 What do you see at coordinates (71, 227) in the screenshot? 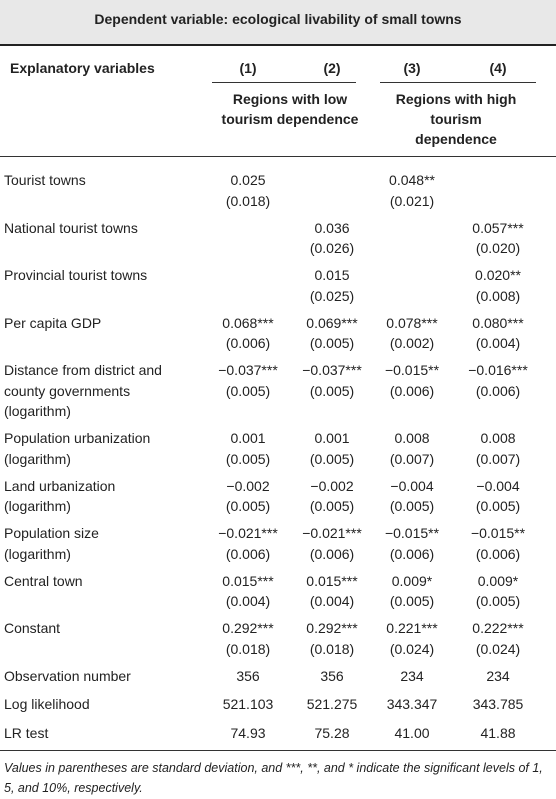
I see `row-label: National tourist towns` at bounding box center [71, 227].